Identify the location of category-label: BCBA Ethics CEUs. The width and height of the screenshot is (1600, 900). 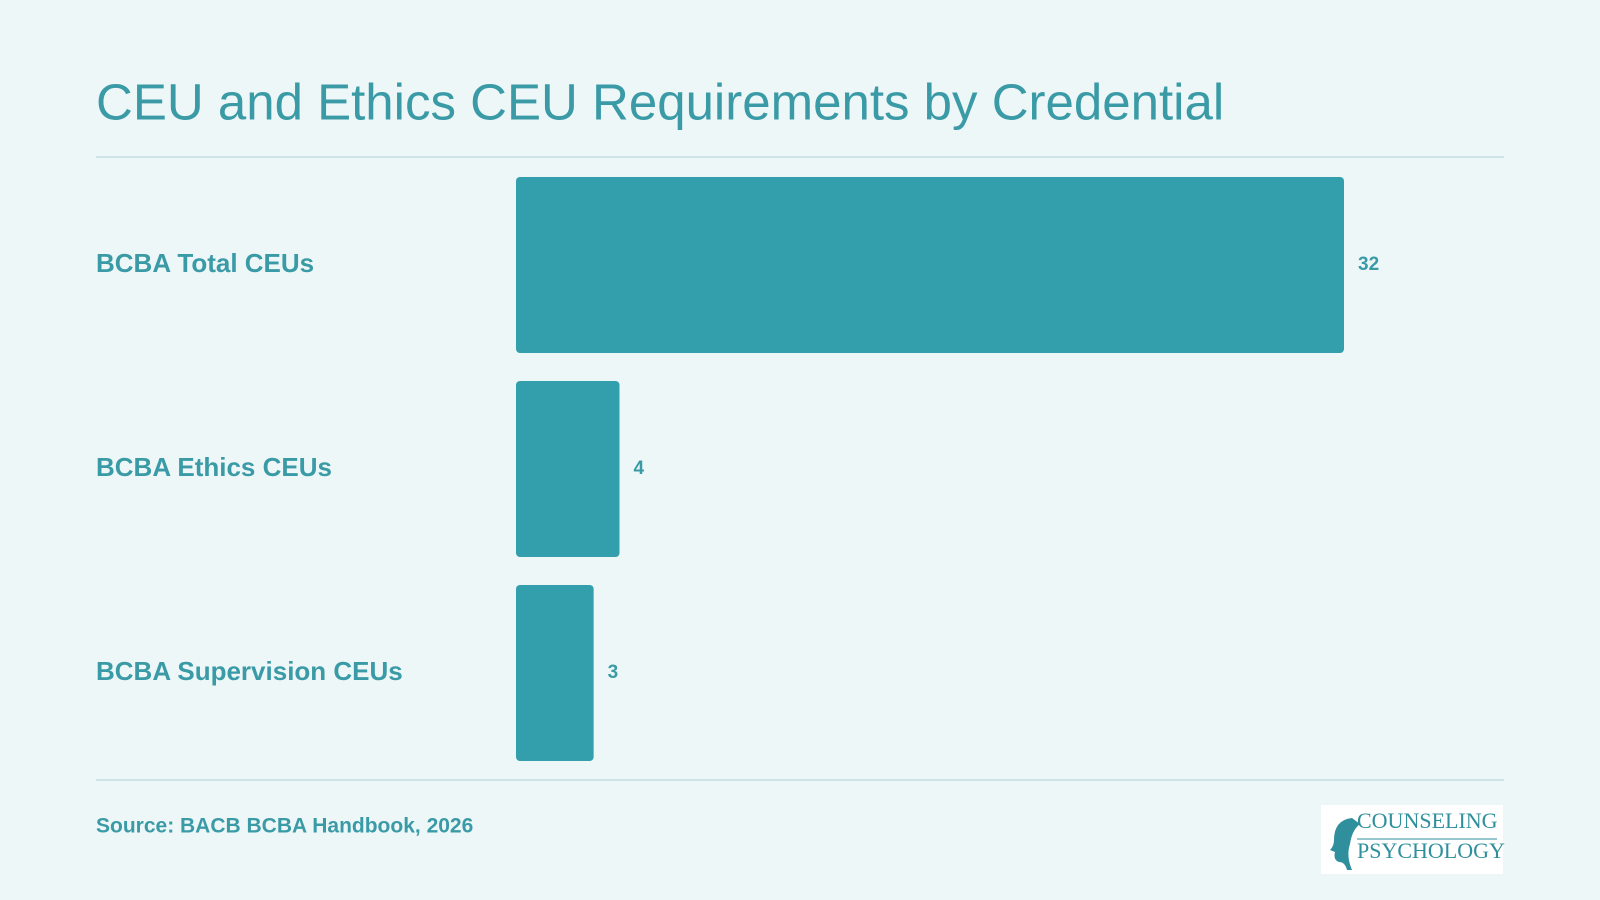
(214, 467).